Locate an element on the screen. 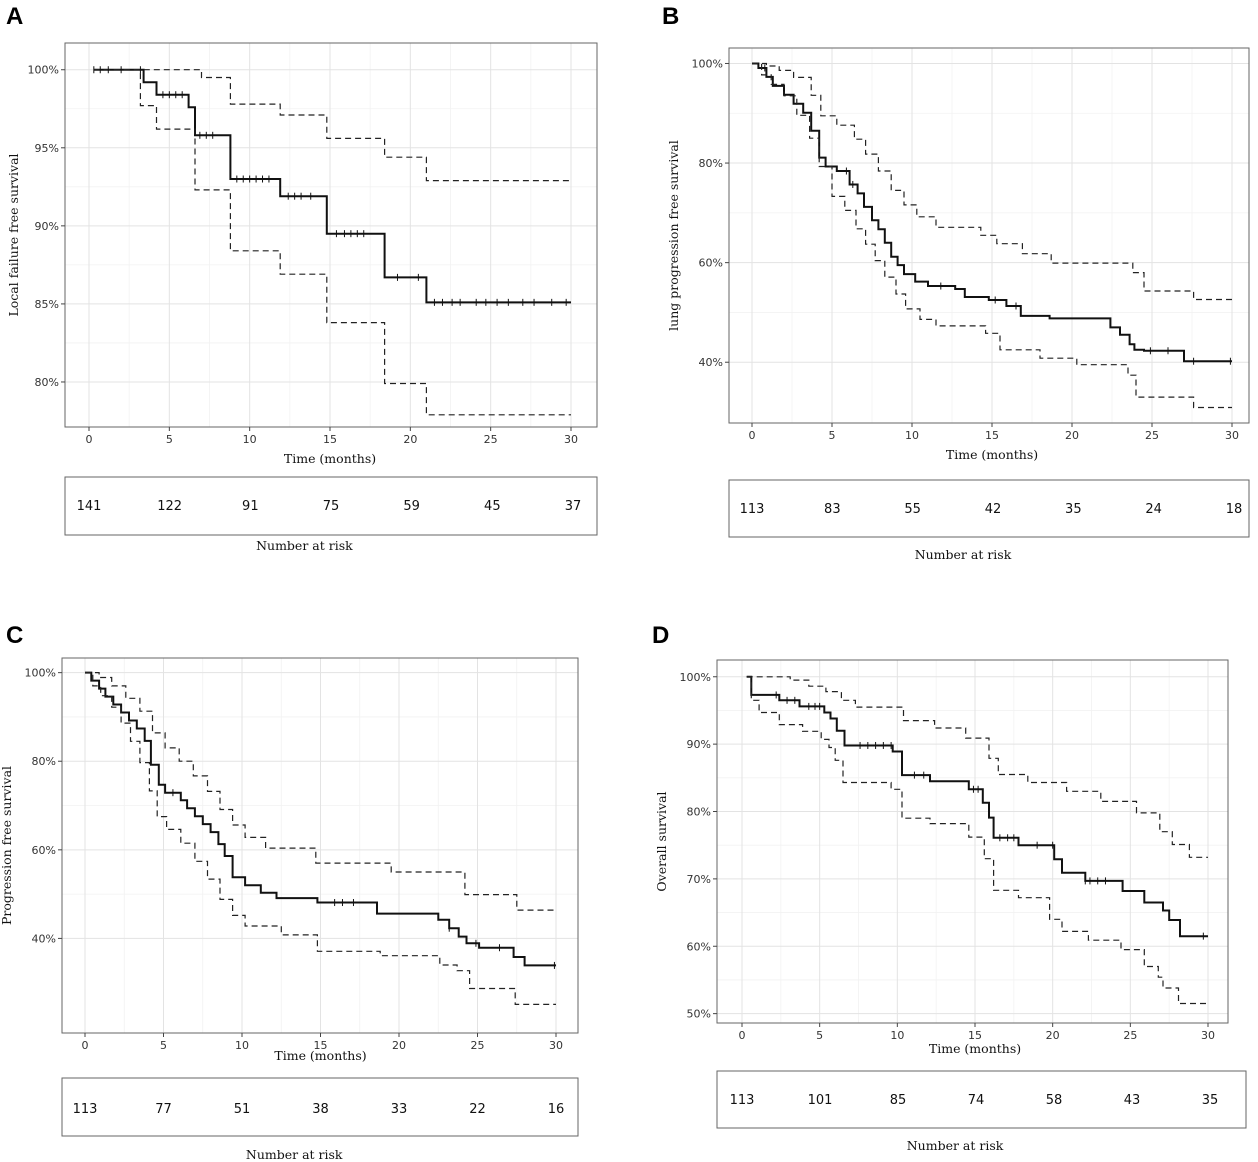 This screenshot has width=1258, height=1162. risk-count: 33 is located at coordinates (399, 1109).